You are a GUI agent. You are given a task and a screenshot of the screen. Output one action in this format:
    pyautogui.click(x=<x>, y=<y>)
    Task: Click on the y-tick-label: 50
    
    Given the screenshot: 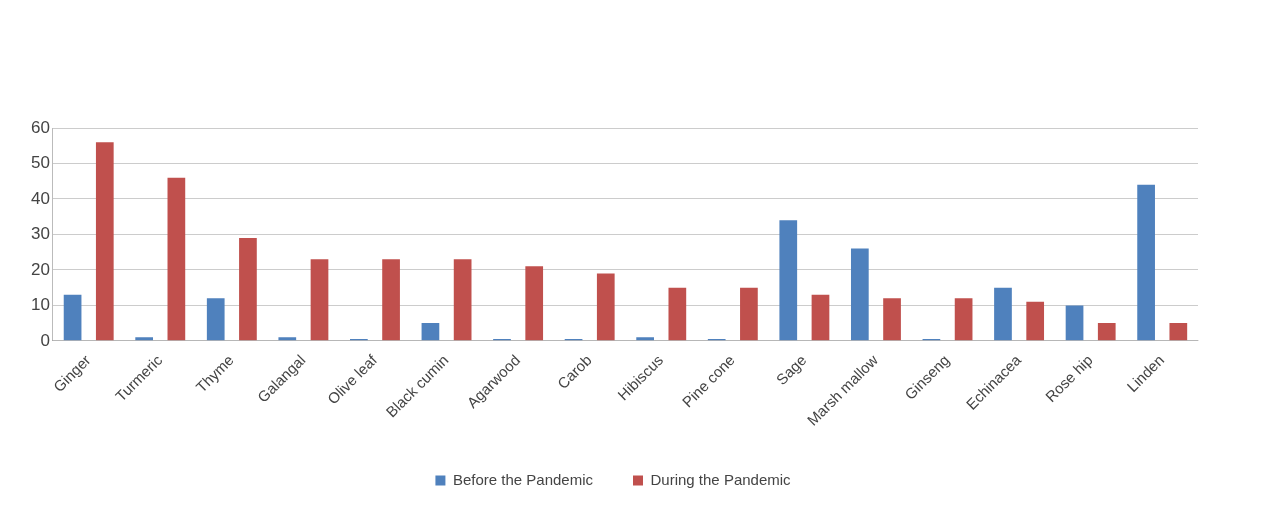 What is the action you would take?
    pyautogui.click(x=40, y=163)
    